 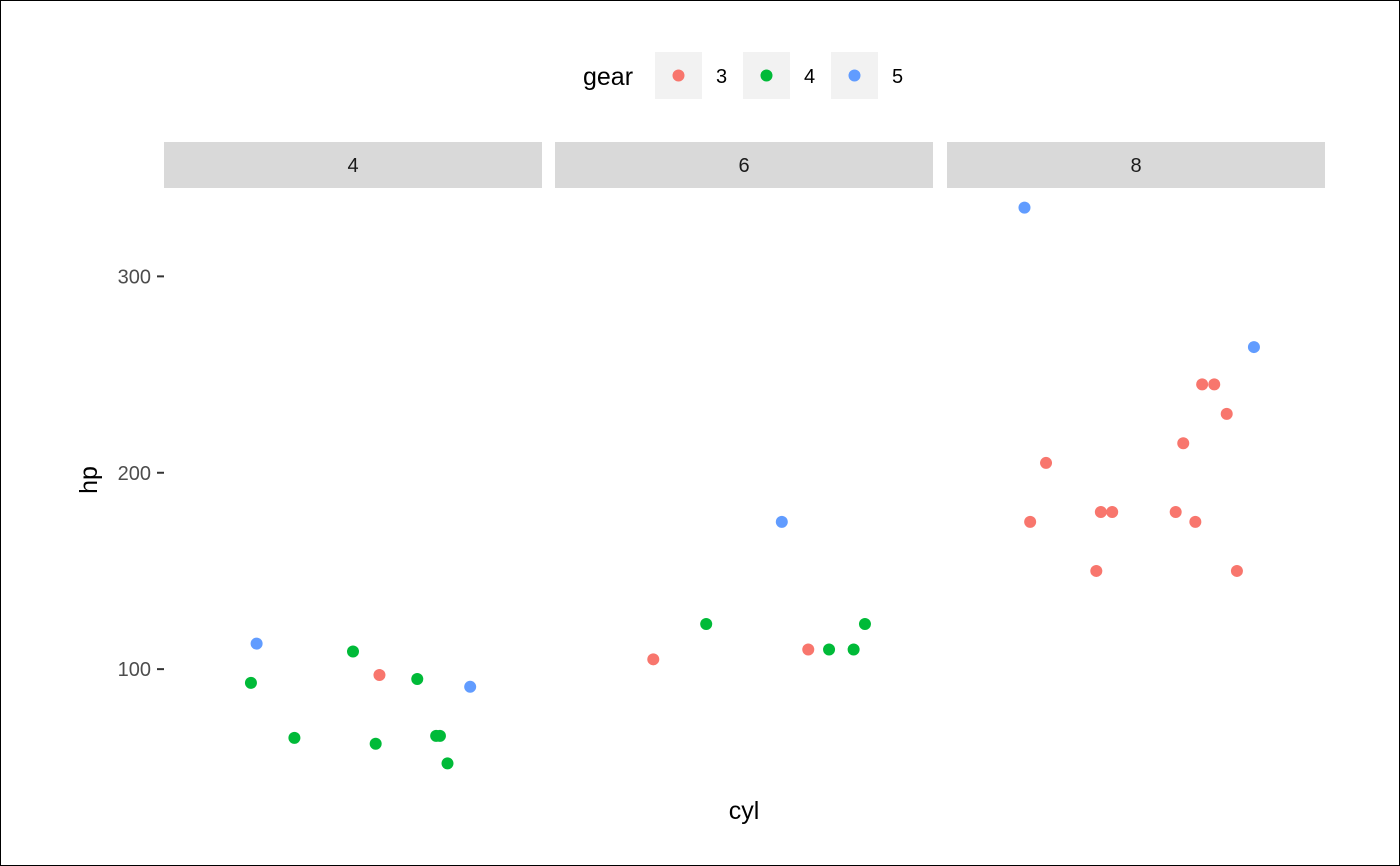 What do you see at coordinates (721, 77) in the screenshot?
I see `legend-label-3: 3` at bounding box center [721, 77].